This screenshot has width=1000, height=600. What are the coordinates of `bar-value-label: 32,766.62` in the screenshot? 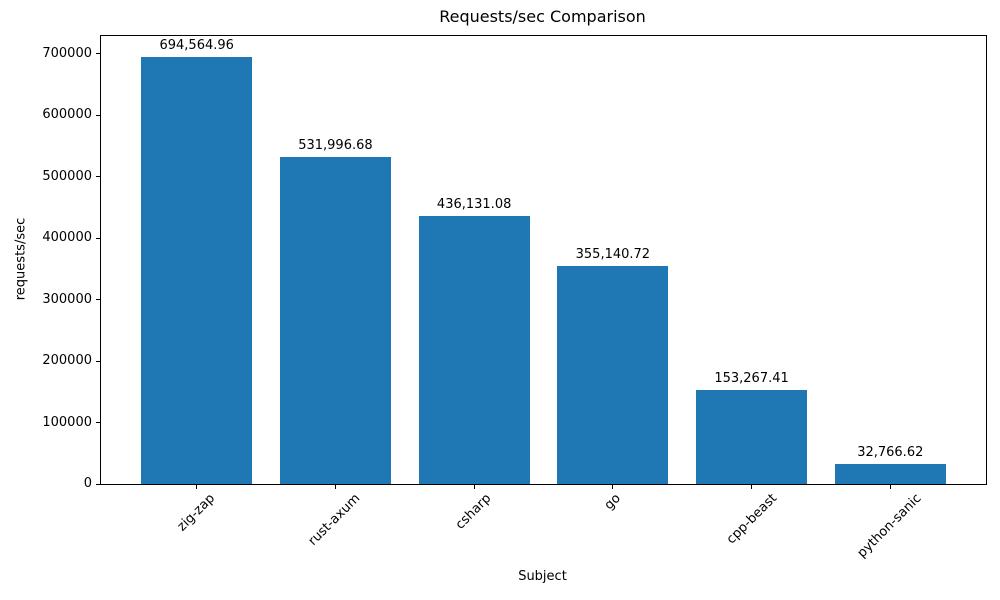 It's located at (890, 452).